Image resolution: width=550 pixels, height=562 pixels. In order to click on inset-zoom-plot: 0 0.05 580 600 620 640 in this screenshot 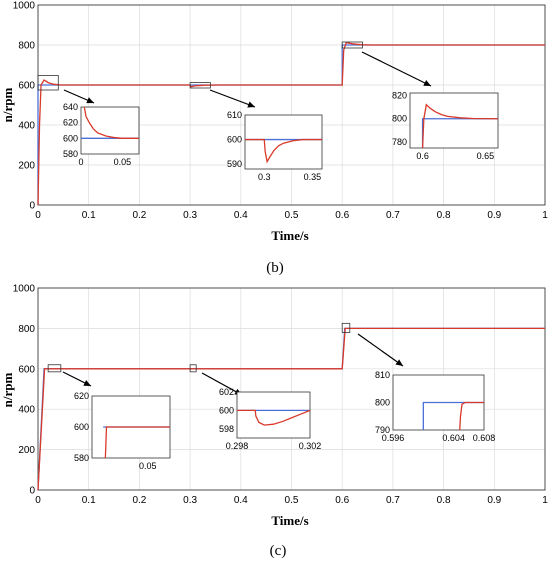, I will do `click(101, 134)`.